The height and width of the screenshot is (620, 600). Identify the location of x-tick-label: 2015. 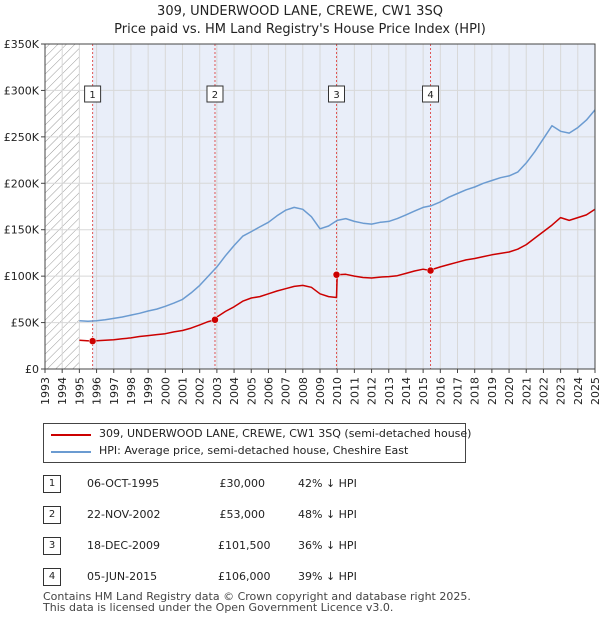
(423, 391).